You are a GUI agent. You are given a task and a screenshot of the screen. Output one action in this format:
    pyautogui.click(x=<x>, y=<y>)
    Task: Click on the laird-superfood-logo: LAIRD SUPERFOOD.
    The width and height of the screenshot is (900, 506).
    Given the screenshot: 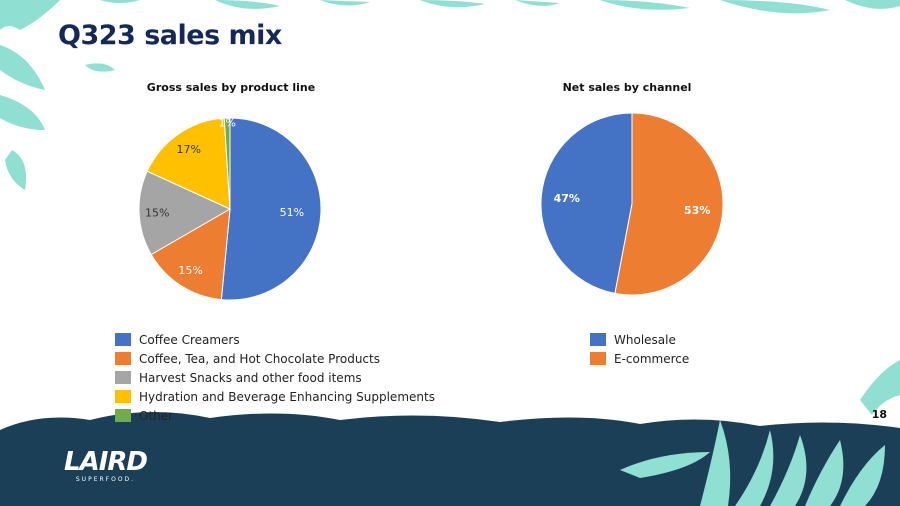 What is the action you would take?
    pyautogui.click(x=106, y=465)
    